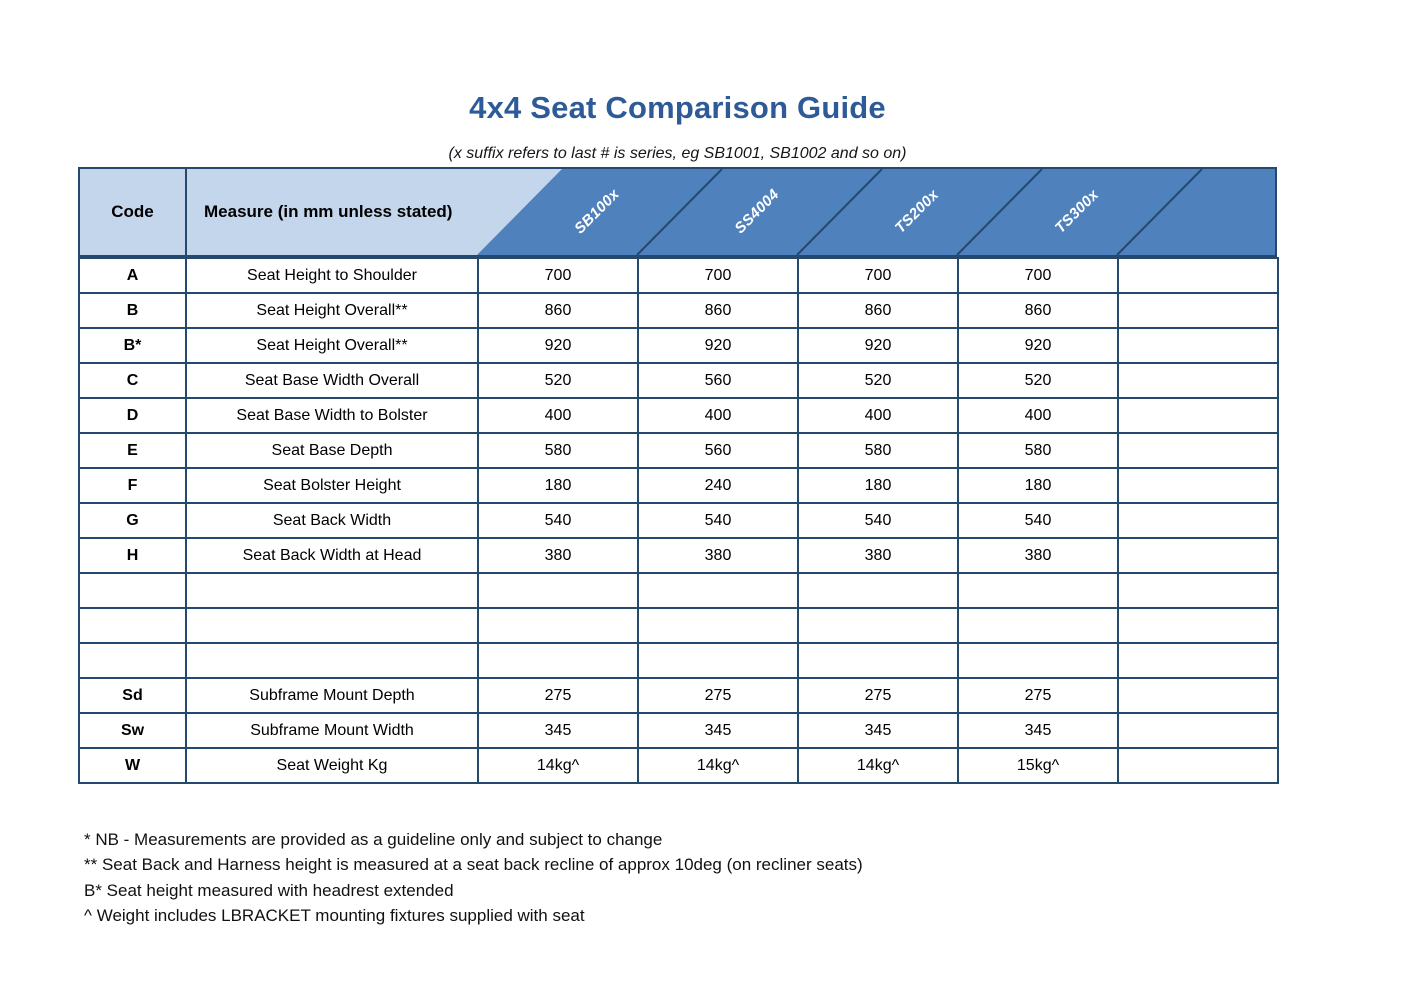 The width and height of the screenshot is (1414, 1000). I want to click on table-row-empty, so click(678, 625).